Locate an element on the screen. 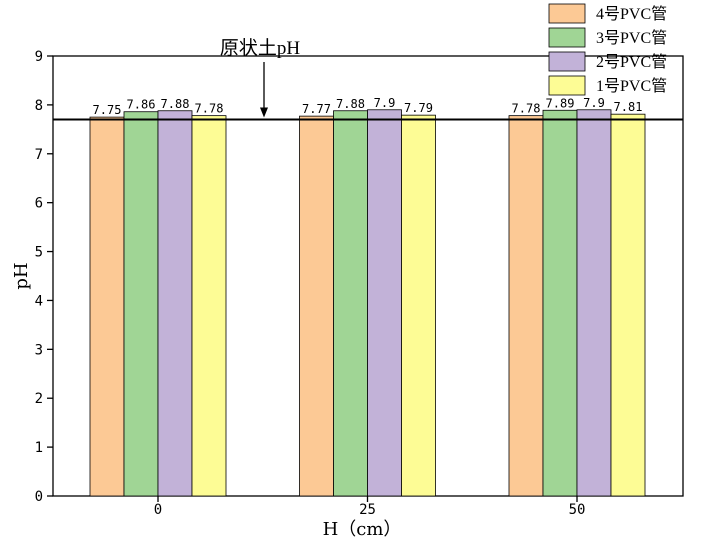 This screenshot has width=711, height=548. x-axis: 0 25 50 is located at coordinates (370, 507).